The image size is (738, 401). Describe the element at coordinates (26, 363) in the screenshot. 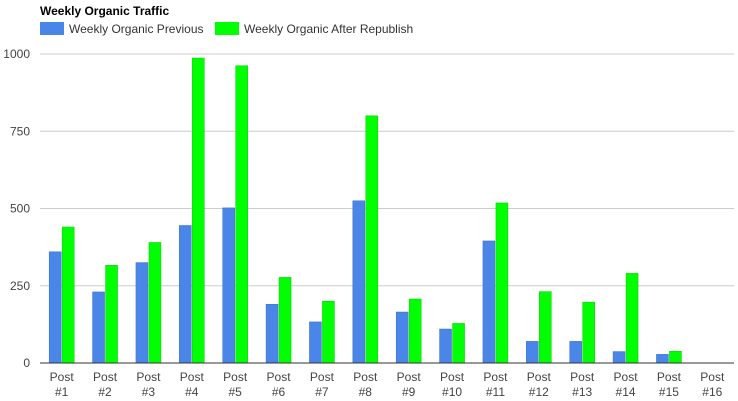

I see `y-tick-label: 0` at that location.